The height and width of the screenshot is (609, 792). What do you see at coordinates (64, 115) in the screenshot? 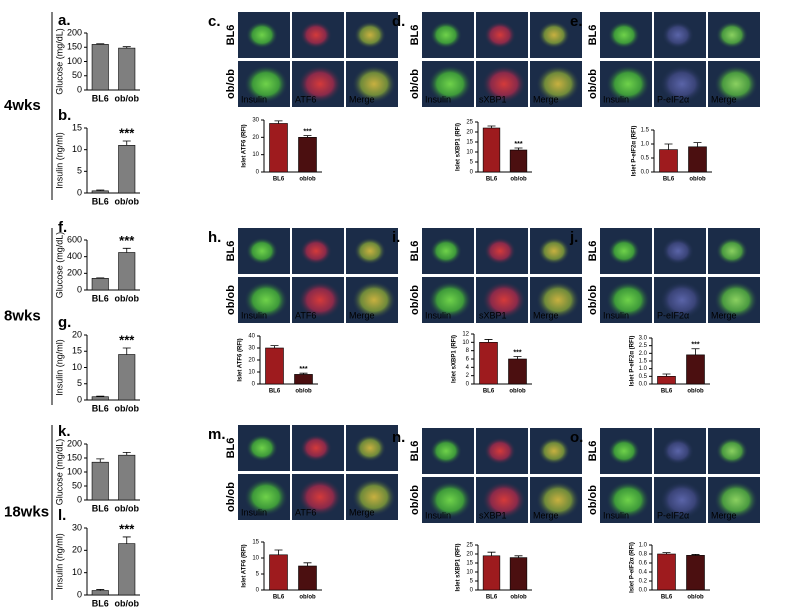
I see `panel-letter: b.` at bounding box center [64, 115].